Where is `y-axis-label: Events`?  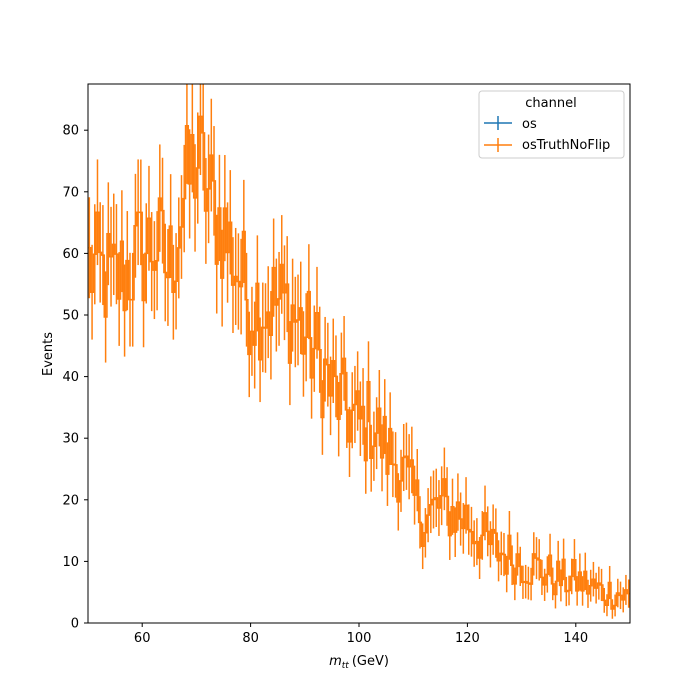
y-axis-label: Events is located at coordinates (48, 354).